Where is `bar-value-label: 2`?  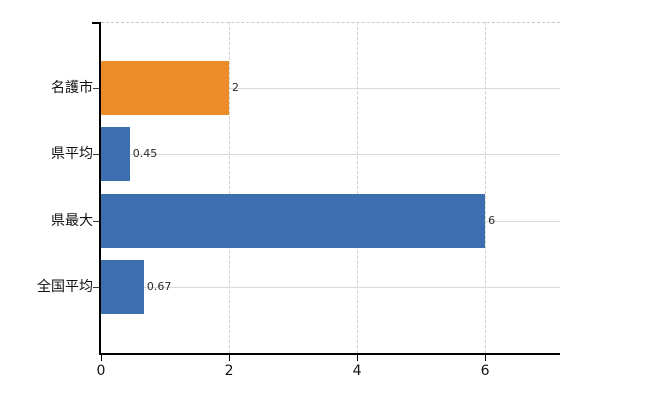 bar-value-label: 2 is located at coordinates (236, 88).